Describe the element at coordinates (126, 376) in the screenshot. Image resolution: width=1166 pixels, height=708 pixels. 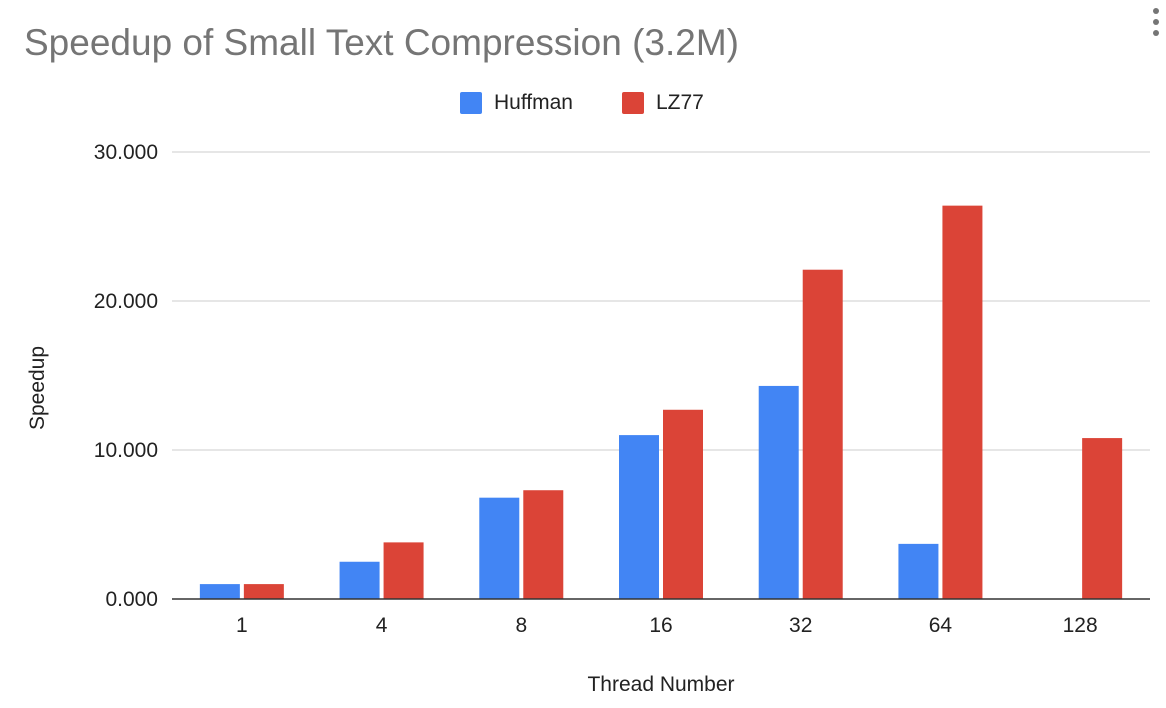
I see `y-axis-ticks: 0.000 10.000 20.000 30.000` at that location.